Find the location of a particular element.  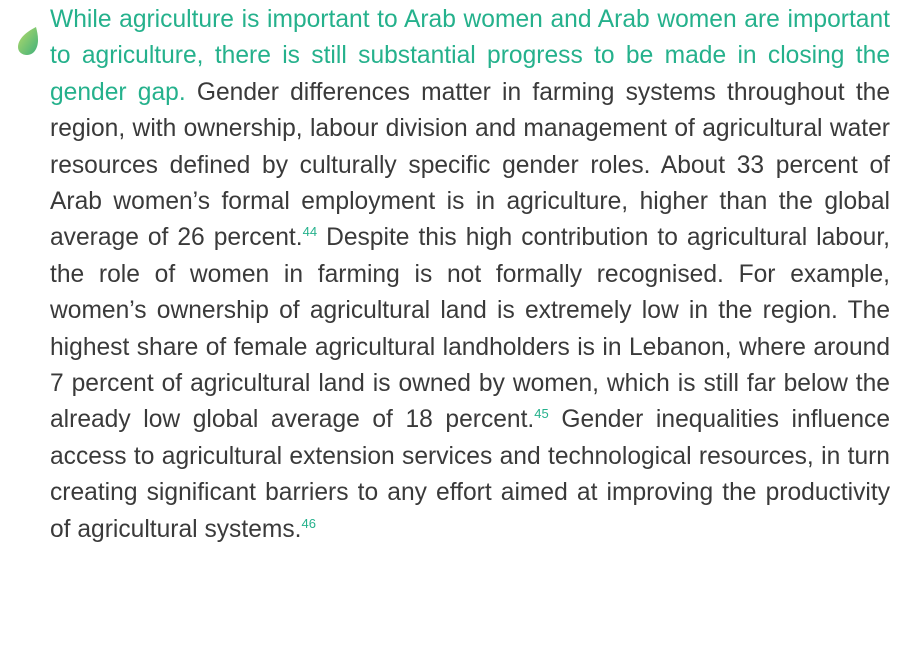

footnote-ref: 44 is located at coordinates (310, 232).